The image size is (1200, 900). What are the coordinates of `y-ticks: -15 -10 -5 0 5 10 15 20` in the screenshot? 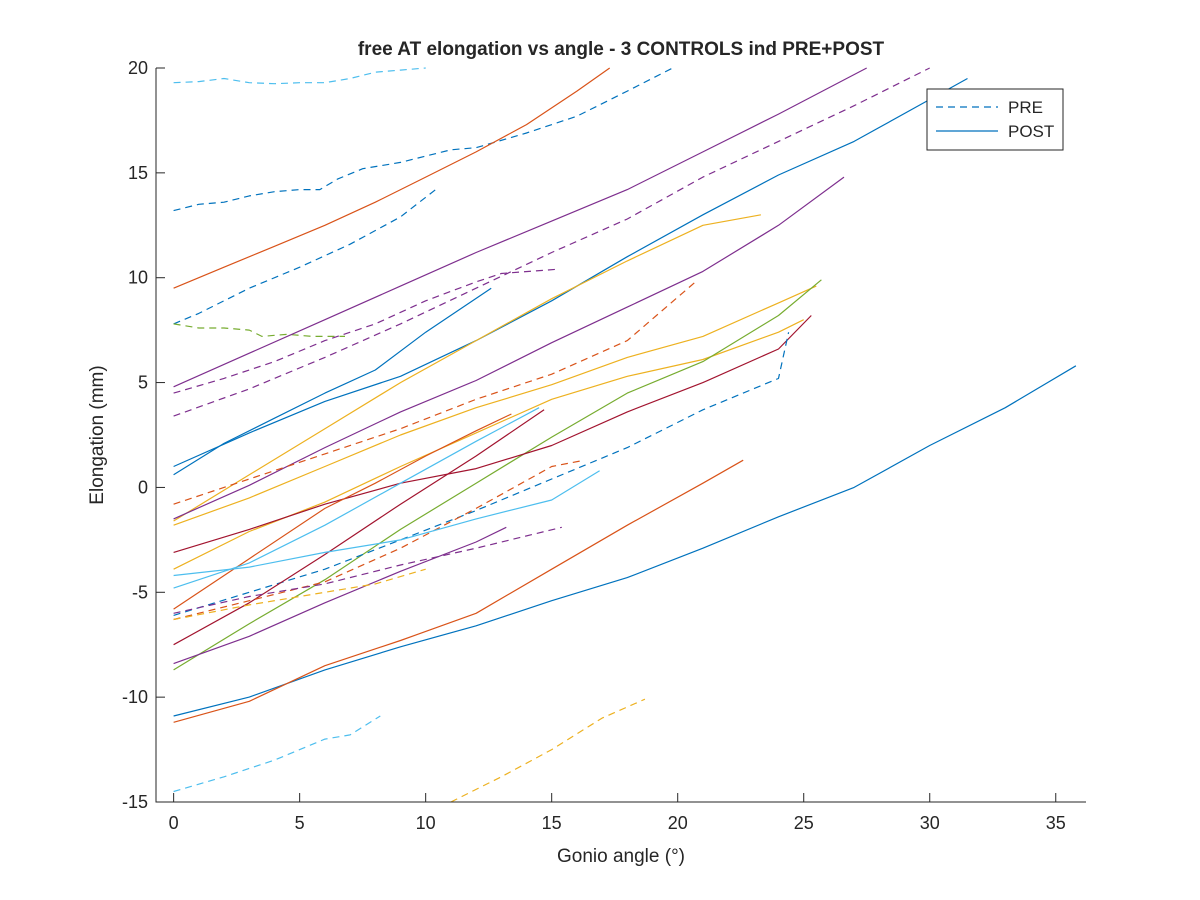 It's located at (143, 435).